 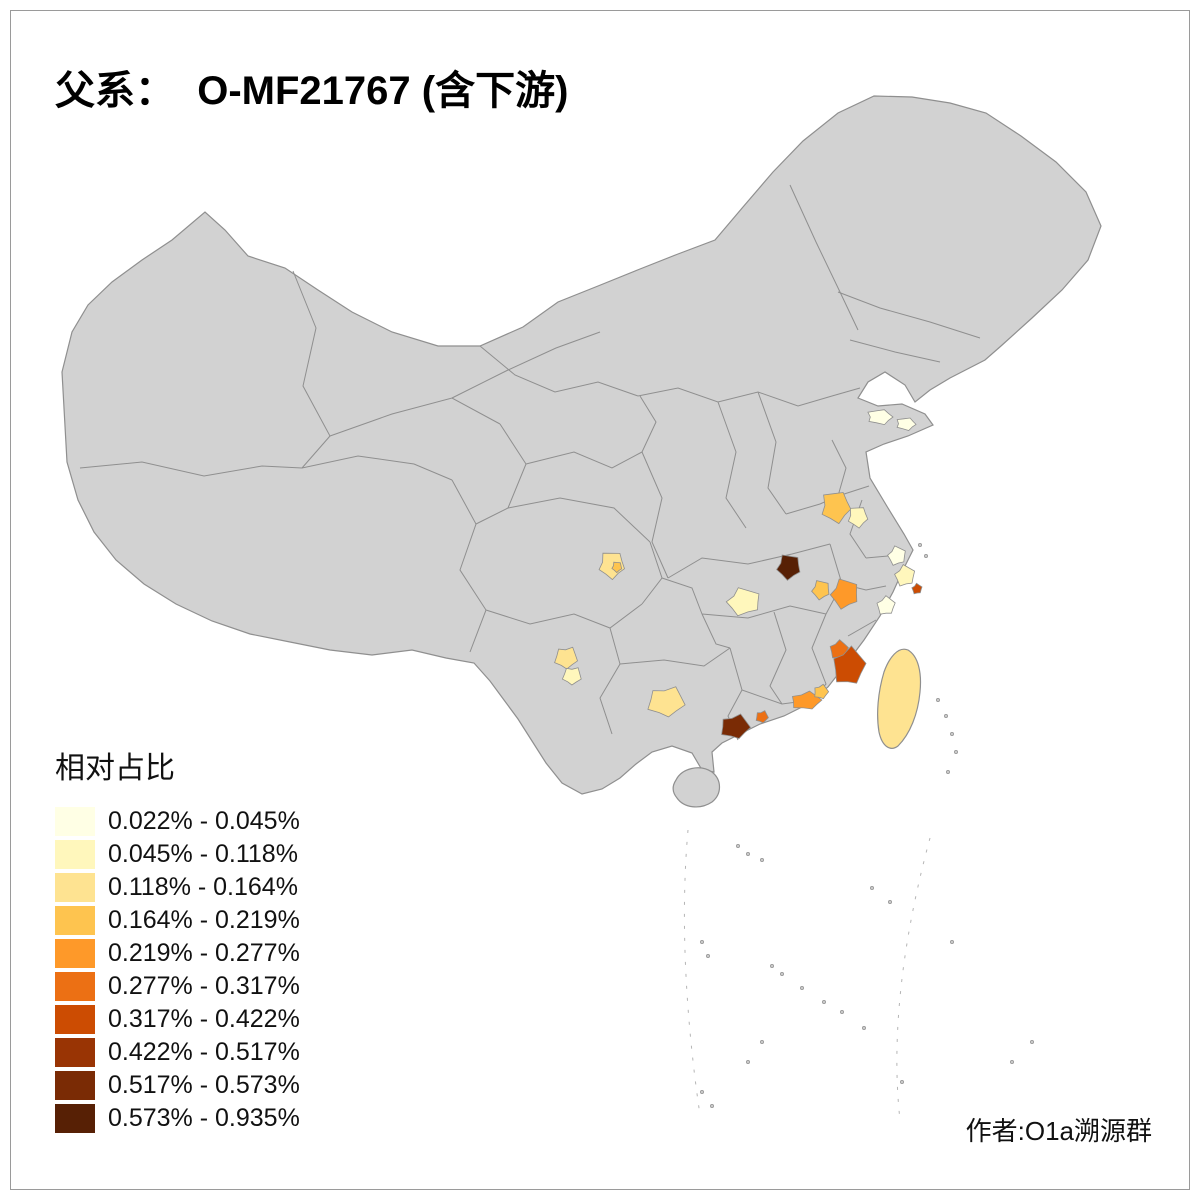 What do you see at coordinates (571, 676) in the screenshot?
I see `colored-region-yunnan-south` at bounding box center [571, 676].